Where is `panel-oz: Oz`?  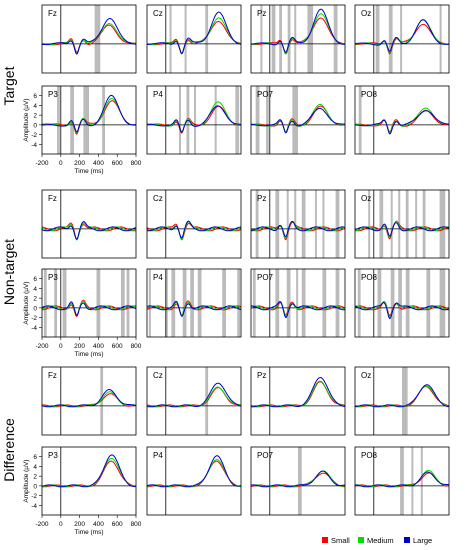 panel-oz: Oz is located at coordinates (402, 401).